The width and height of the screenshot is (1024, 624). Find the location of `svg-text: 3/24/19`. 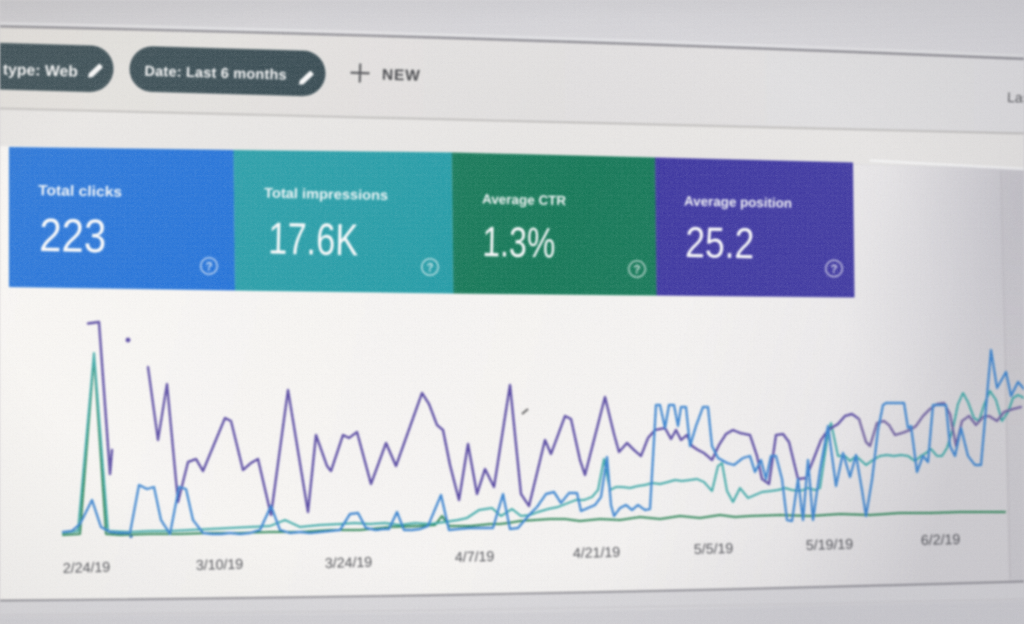

svg-text: 3/24/19 is located at coordinates (349, 563).